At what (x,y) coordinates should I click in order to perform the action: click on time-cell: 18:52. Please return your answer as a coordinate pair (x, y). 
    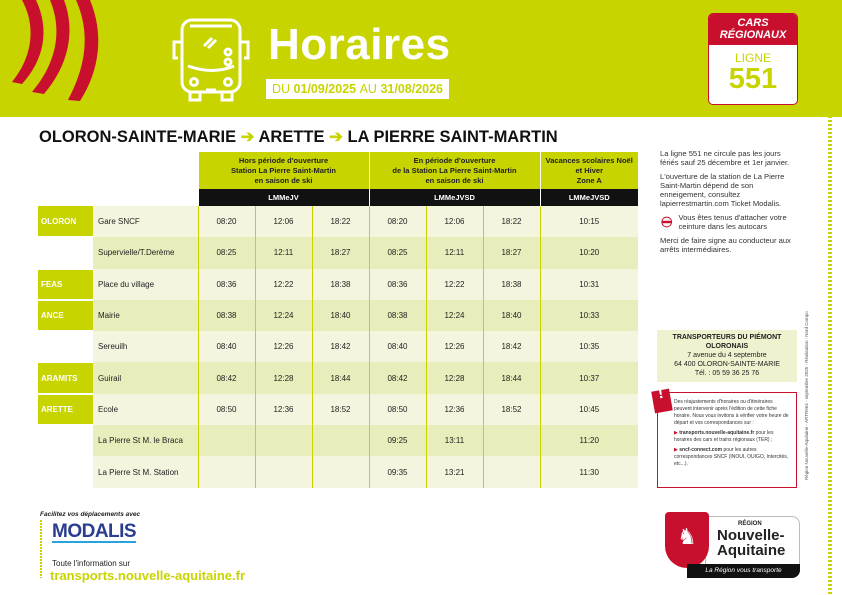
    Looking at the image, I should click on (340, 409).